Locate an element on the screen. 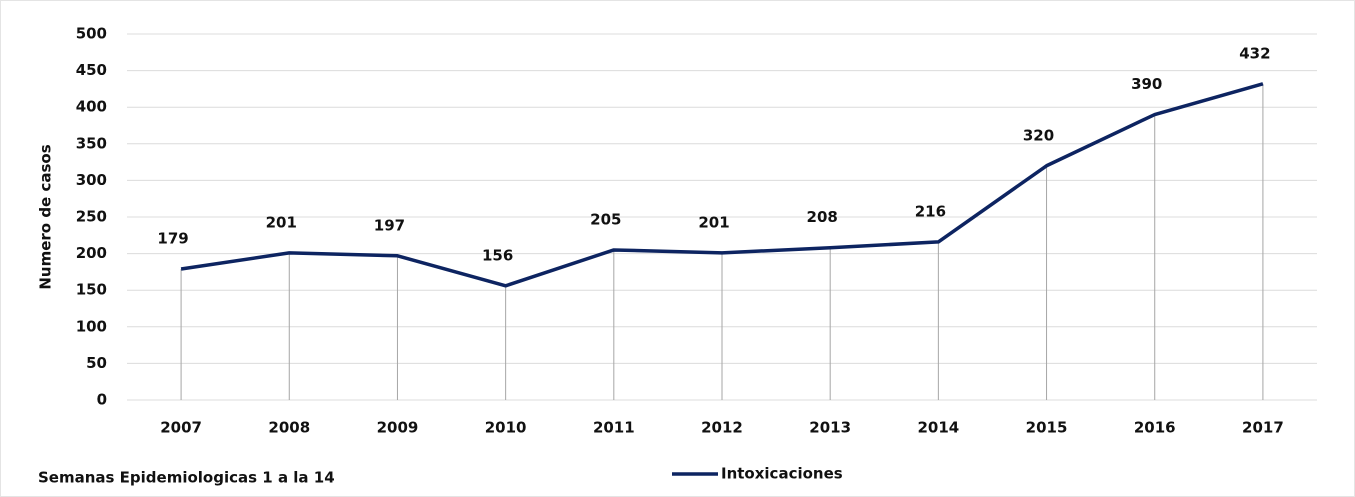 This screenshot has width=1355, height=497. annotation: Semanas Epidemiologicas 1 a la 14 is located at coordinates (186, 478).